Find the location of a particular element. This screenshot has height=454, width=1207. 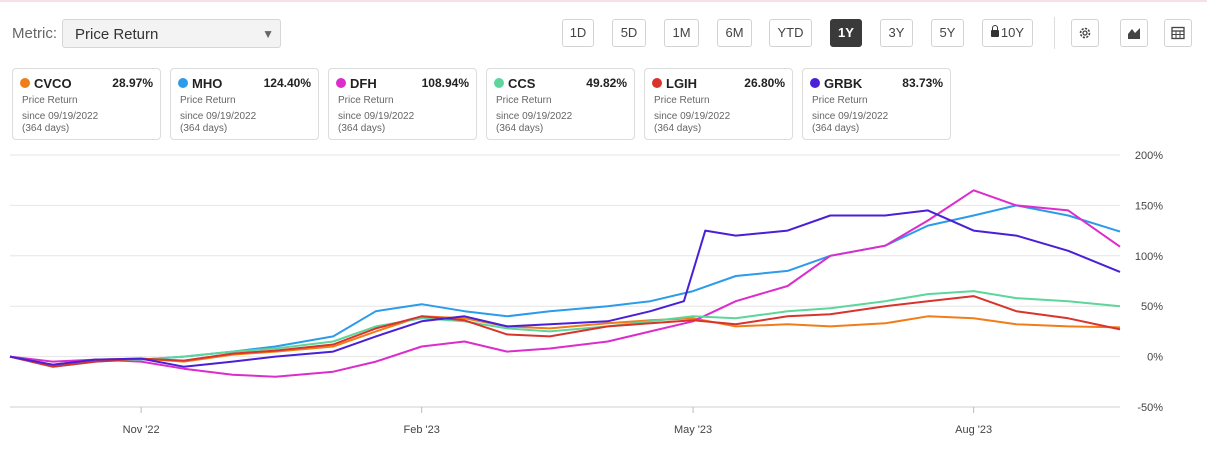

period-label: YTD is located at coordinates (790, 32).